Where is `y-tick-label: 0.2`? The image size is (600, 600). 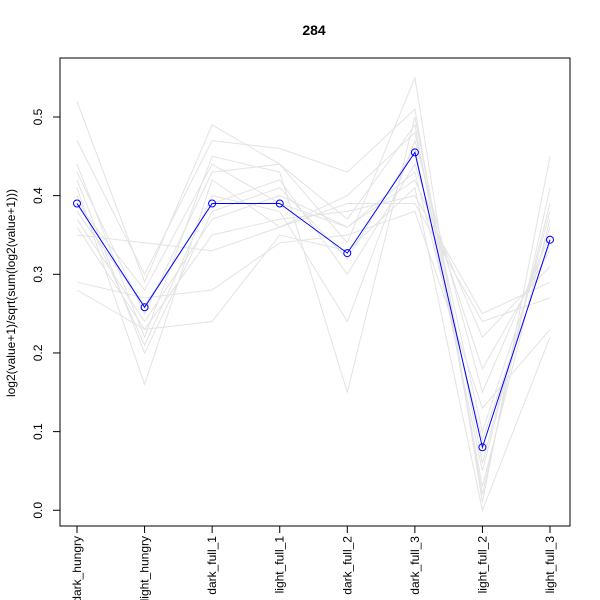 y-tick-label: 0.2 is located at coordinates (38, 352).